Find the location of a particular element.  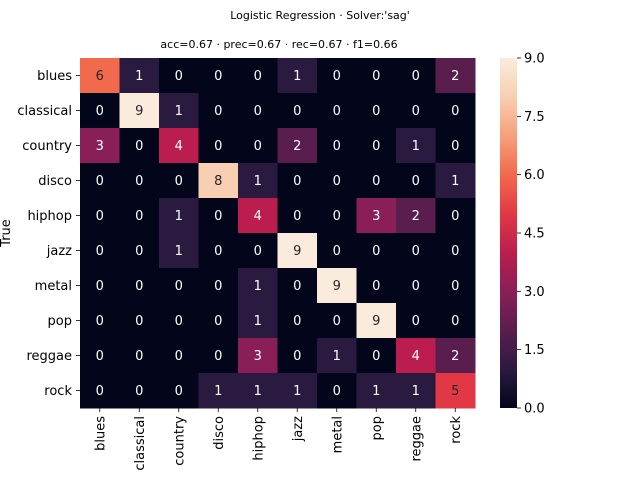

y-tick-label: metal is located at coordinates (53, 286).